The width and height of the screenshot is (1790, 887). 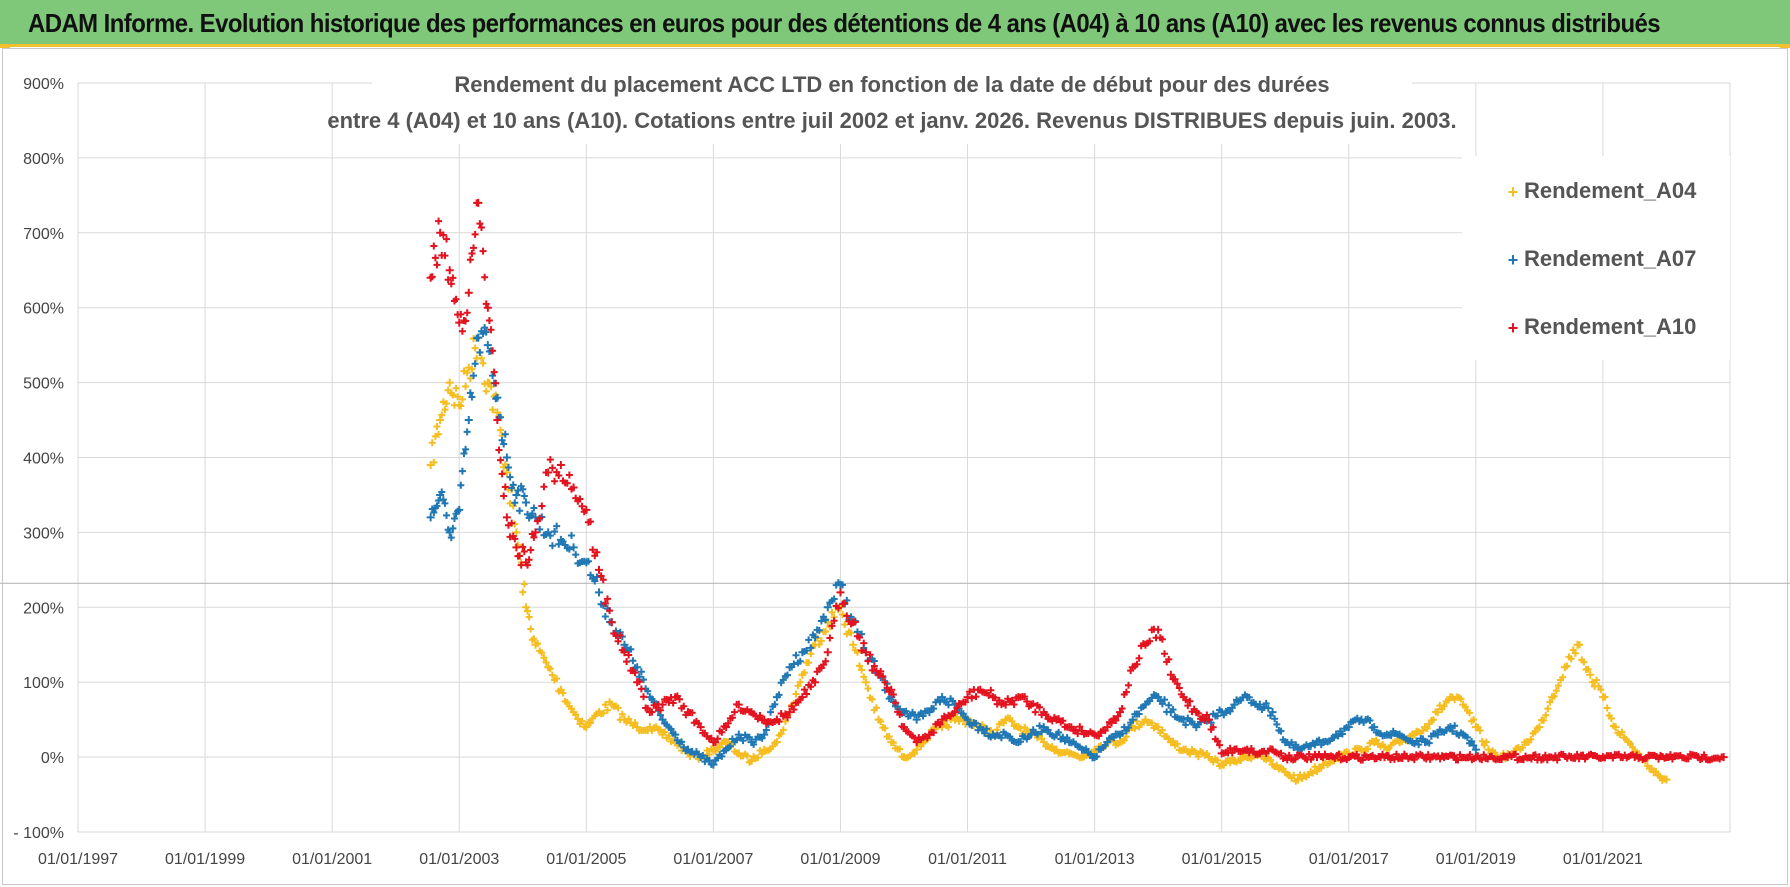 What do you see at coordinates (1596, 258) in the screenshot?
I see `legend-background` at bounding box center [1596, 258].